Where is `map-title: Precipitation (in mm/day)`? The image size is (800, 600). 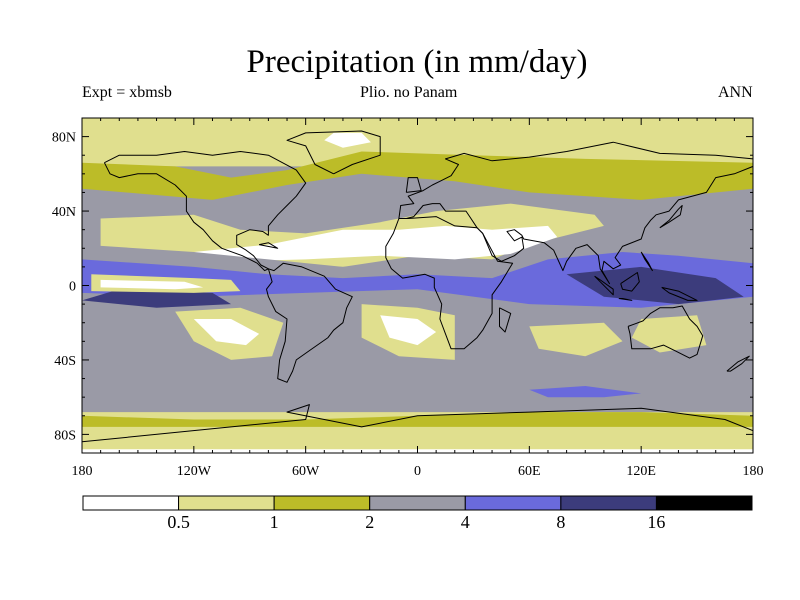 map-title: Precipitation (in mm/day) is located at coordinates (417, 62).